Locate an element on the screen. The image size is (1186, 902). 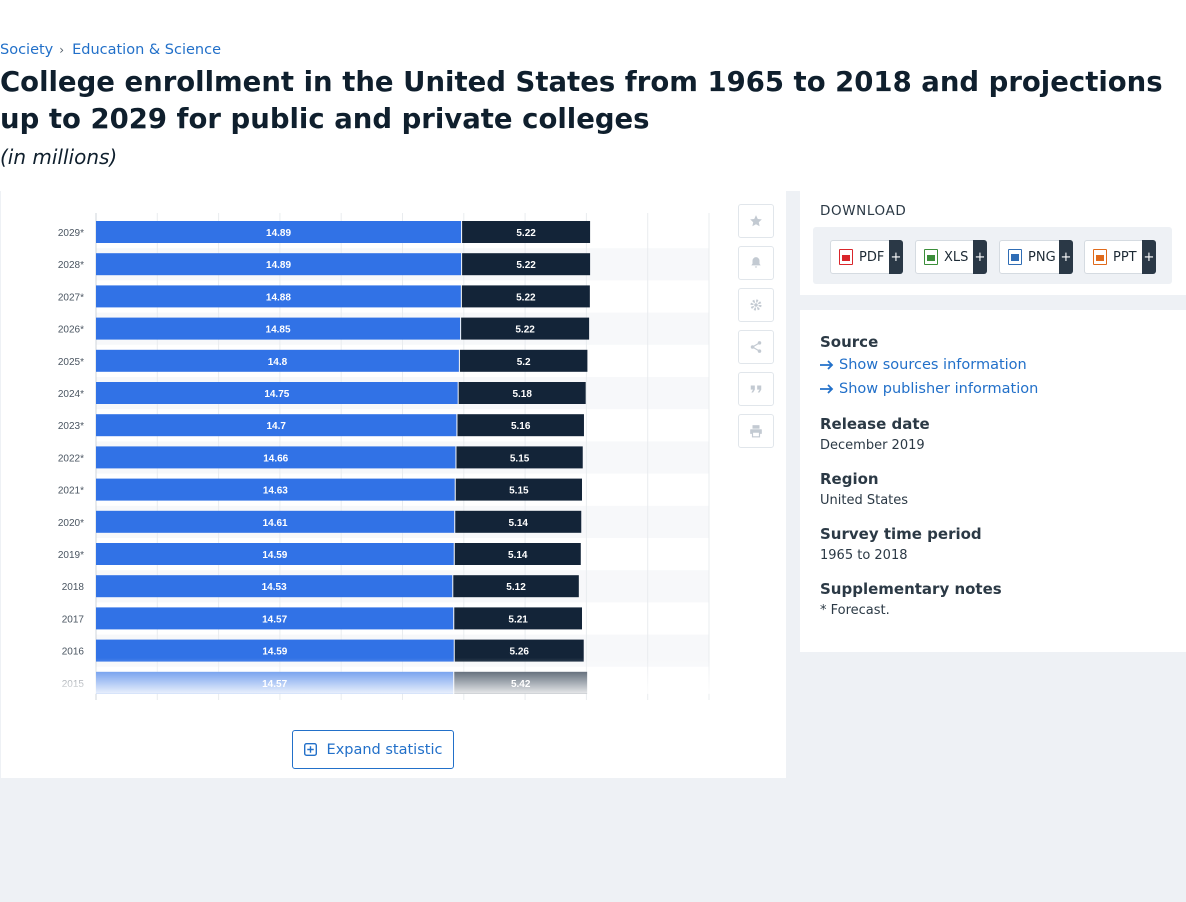
share-icon is located at coordinates (756, 347).